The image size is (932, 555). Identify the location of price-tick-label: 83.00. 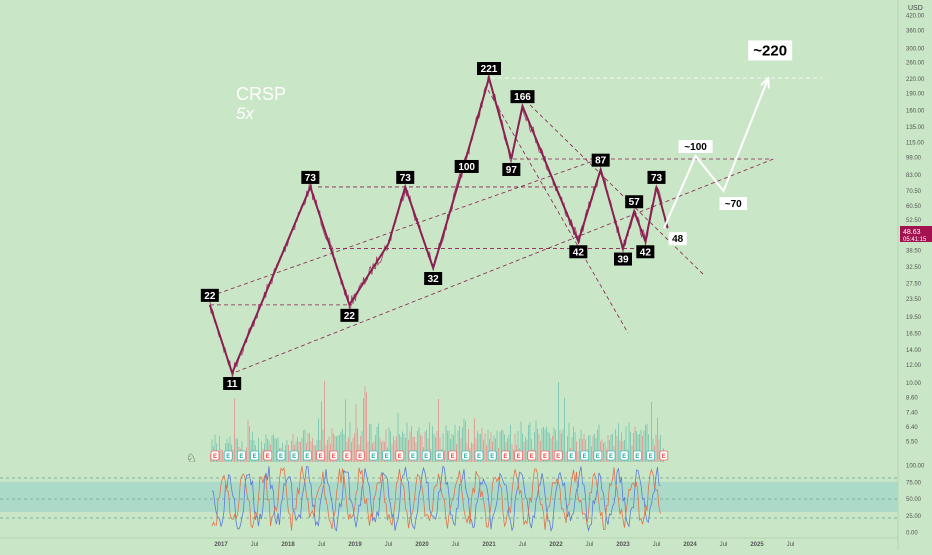
(914, 176).